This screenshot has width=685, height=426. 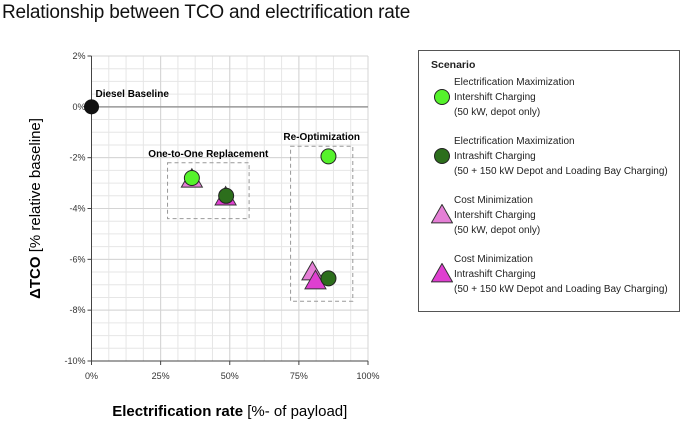 What do you see at coordinates (77, 259) in the screenshot?
I see `y-tick-label: -6%` at bounding box center [77, 259].